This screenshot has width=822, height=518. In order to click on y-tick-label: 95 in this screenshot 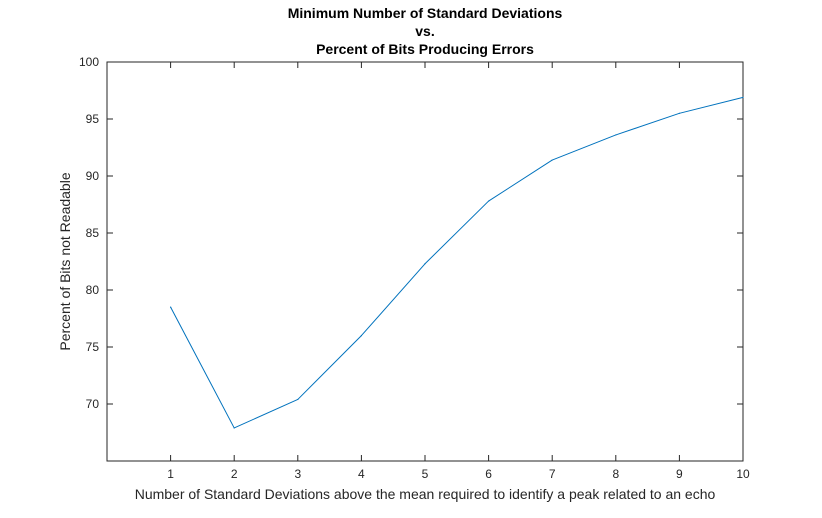, I will do `click(93, 119)`.